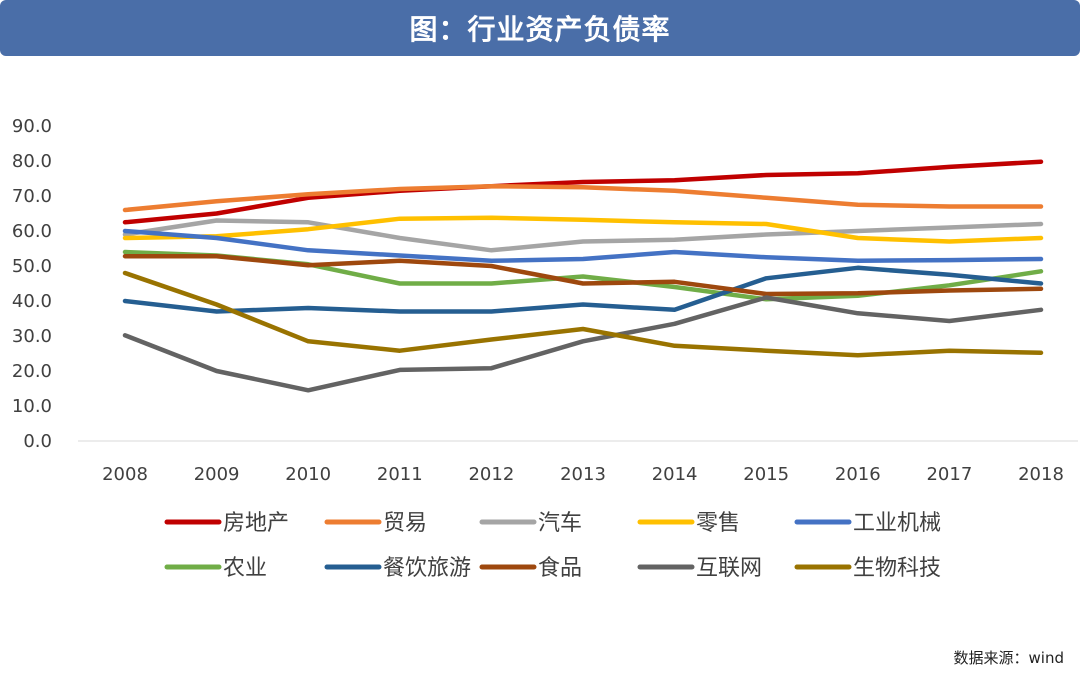 The image size is (1080, 678). Describe the element at coordinates (897, 568) in the screenshot. I see `legend-label: 生物科技` at that location.